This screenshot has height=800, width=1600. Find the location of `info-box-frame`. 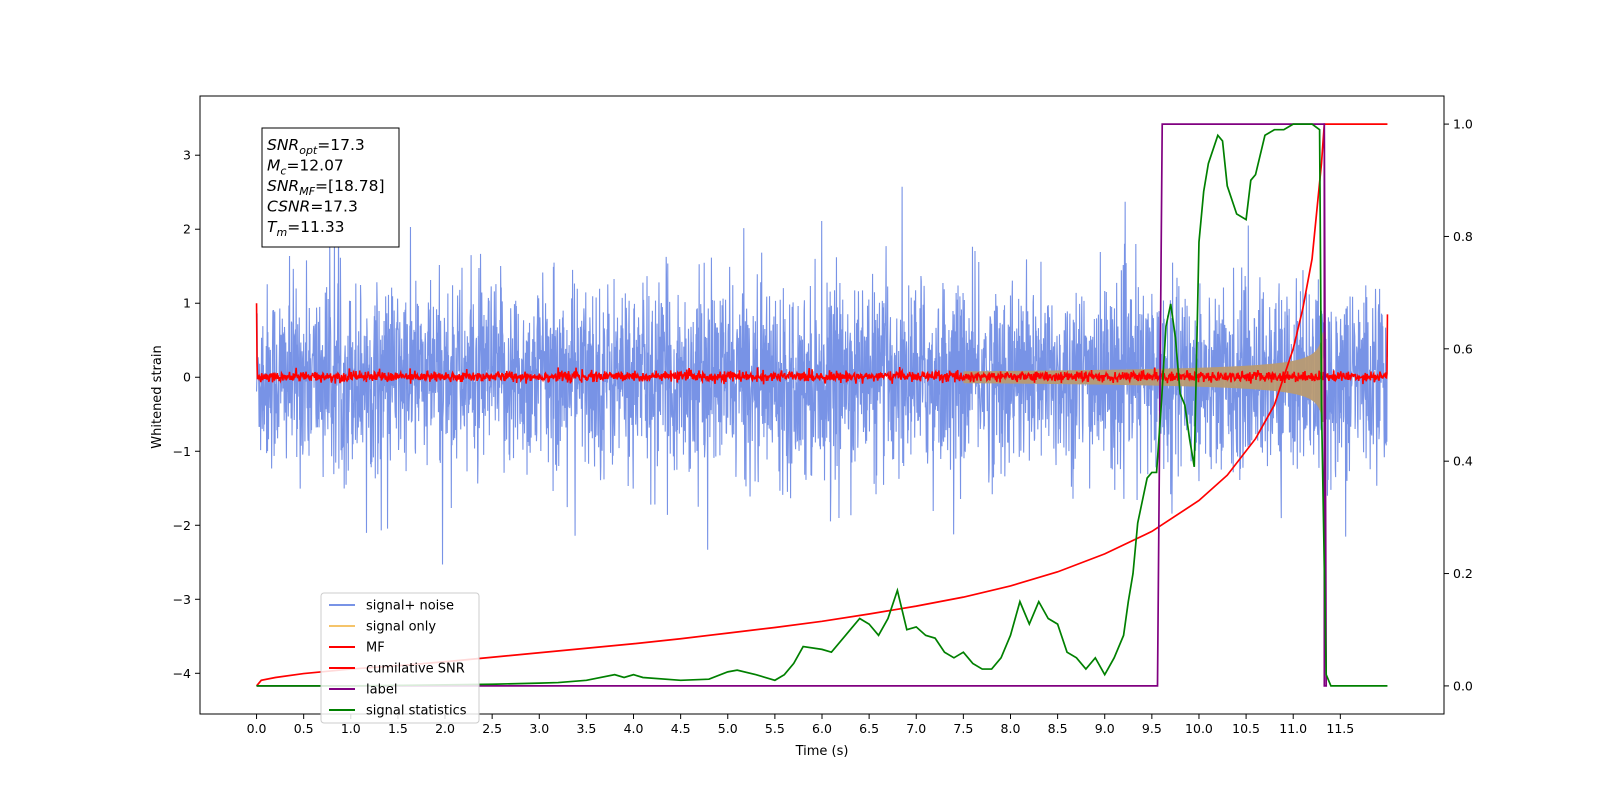

info-box-frame is located at coordinates (330, 187).